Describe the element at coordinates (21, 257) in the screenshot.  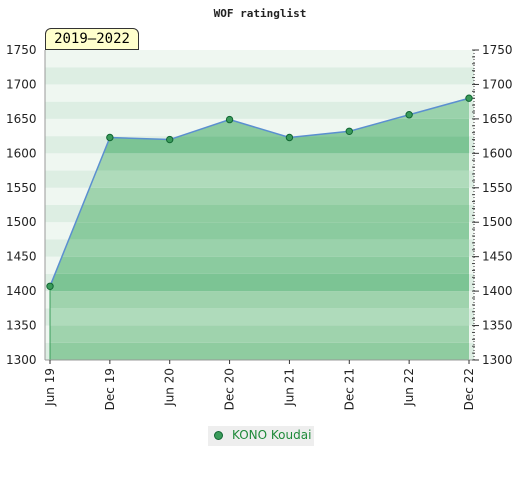
I see `y-tick-label-left: 1450` at that location.